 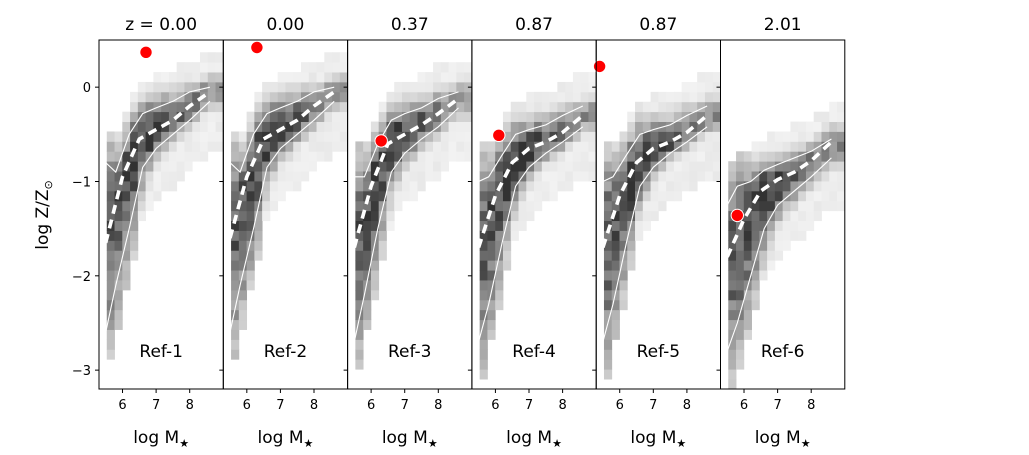 I want to click on x-axis-label: log M★, so click(x=410, y=439).